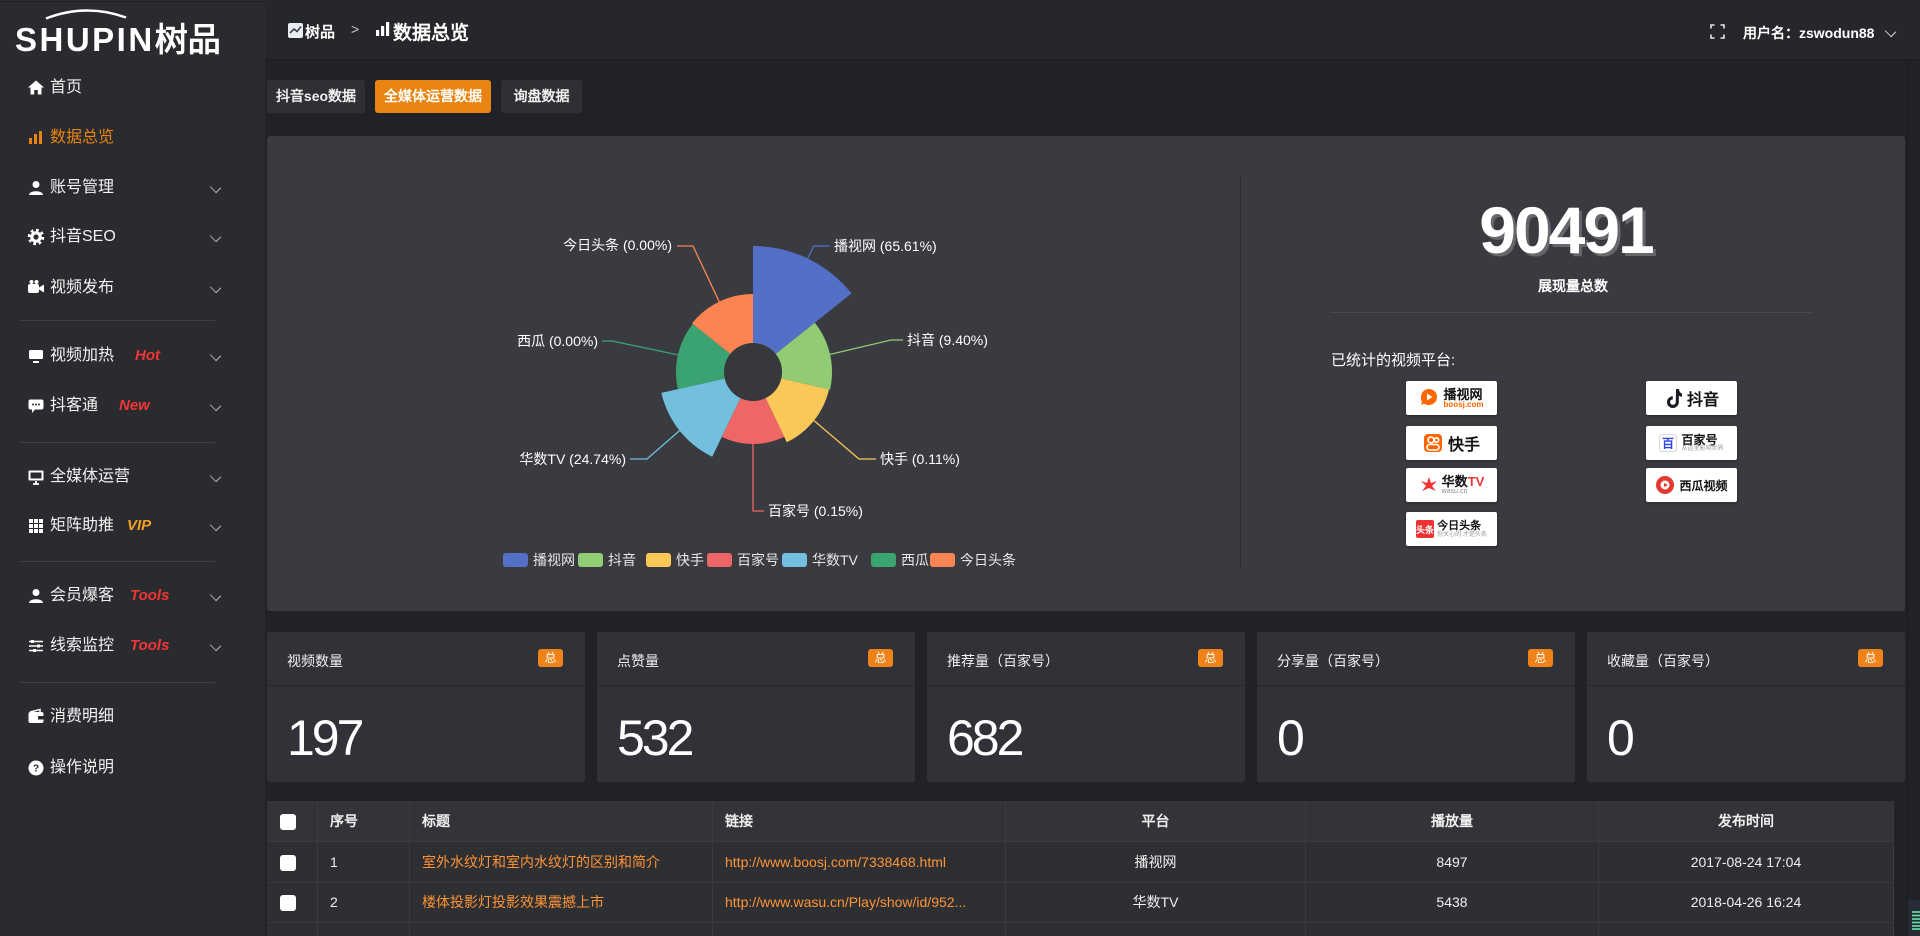 The image size is (1920, 936). Describe the element at coordinates (915, 560) in the screenshot. I see `svg-text: 西瓜` at that location.